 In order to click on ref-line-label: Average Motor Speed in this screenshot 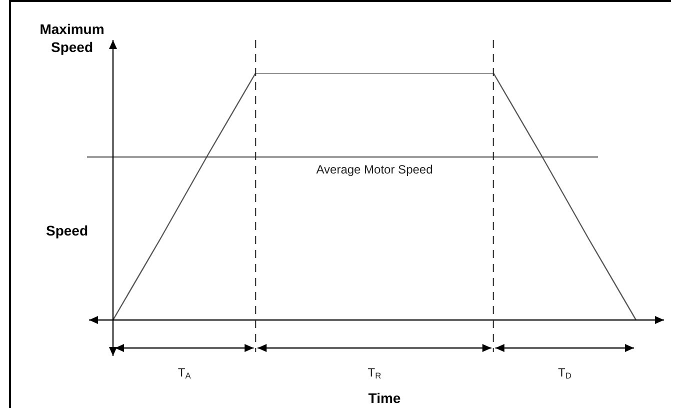, I will do `click(374, 169)`.